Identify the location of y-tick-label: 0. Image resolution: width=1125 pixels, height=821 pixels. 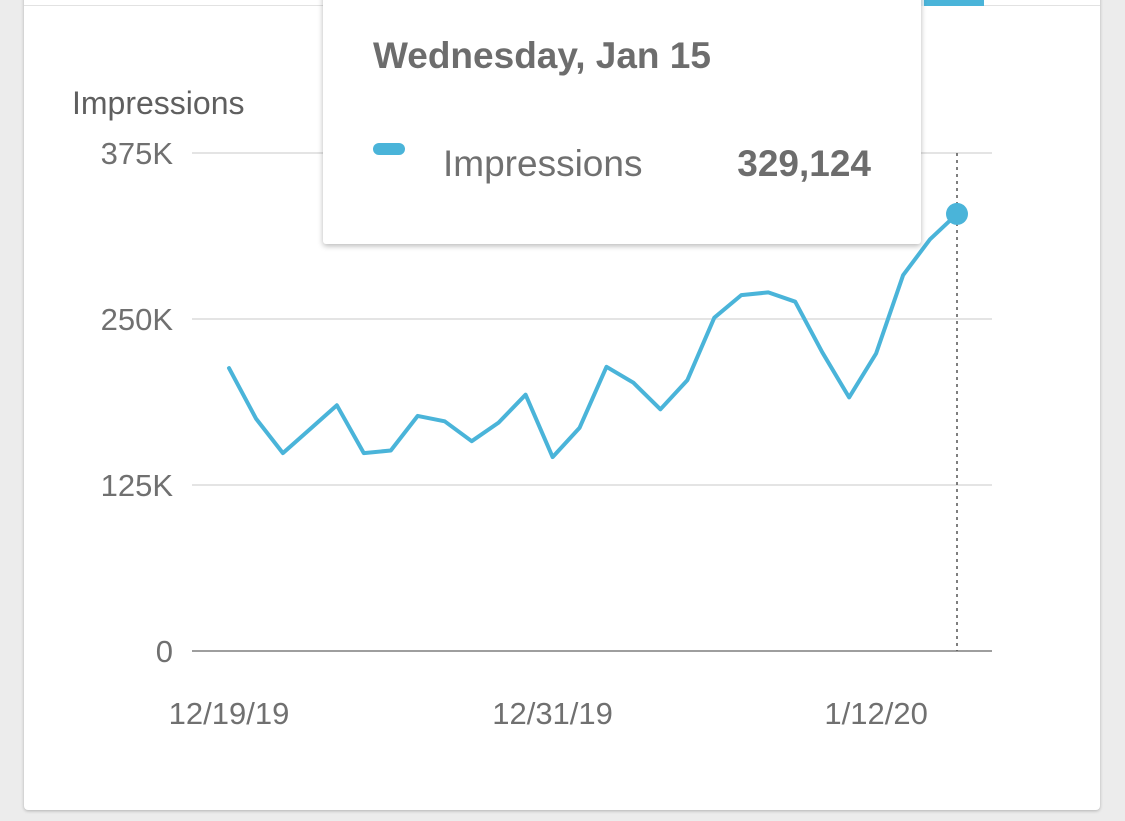
(164, 651).